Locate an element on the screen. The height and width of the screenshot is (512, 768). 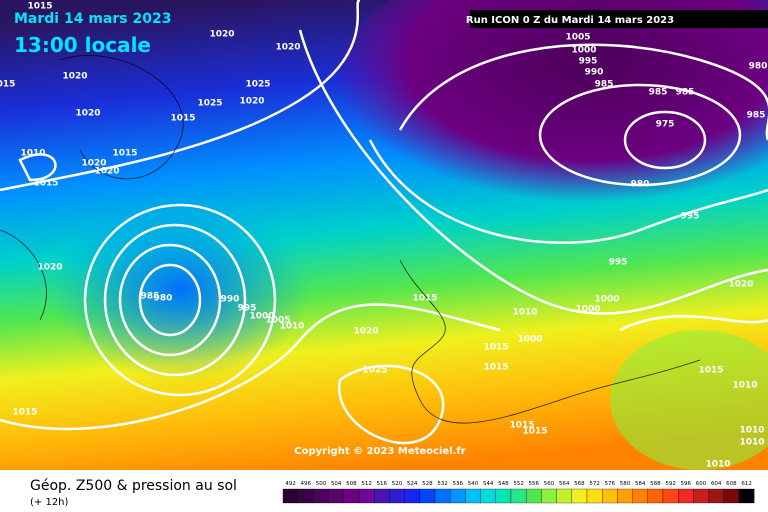
scale-label: 580 is located at coordinates (625, 484).